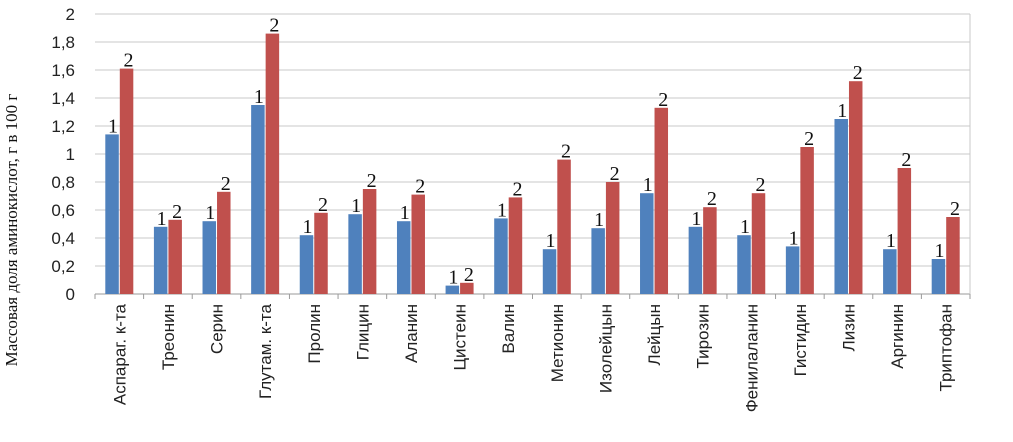 The width and height of the screenshot is (1013, 442). I want to click on y-tick-label: 1,6, so click(63, 70).